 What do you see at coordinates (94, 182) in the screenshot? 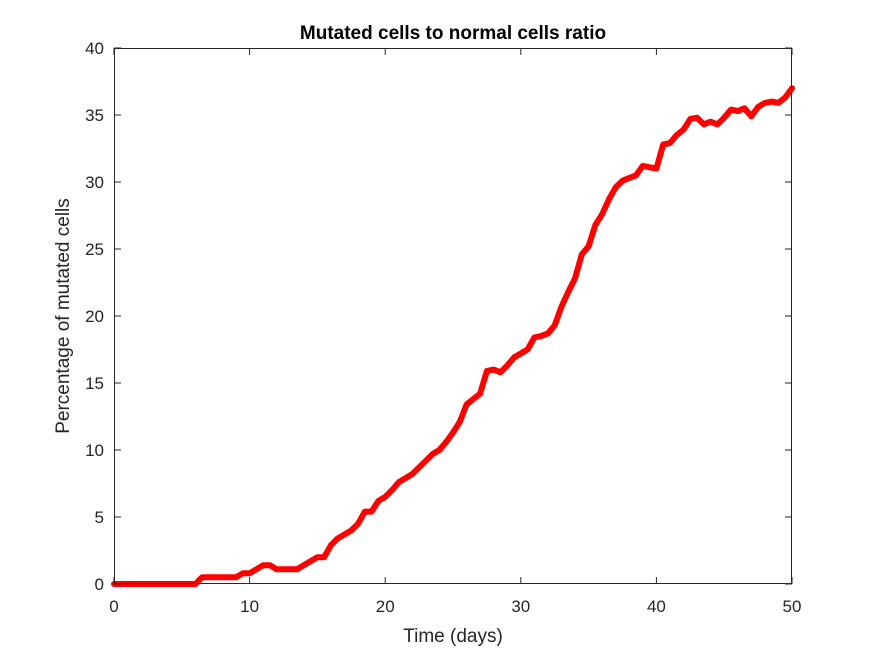
I see `y-tick-label: 30` at bounding box center [94, 182].